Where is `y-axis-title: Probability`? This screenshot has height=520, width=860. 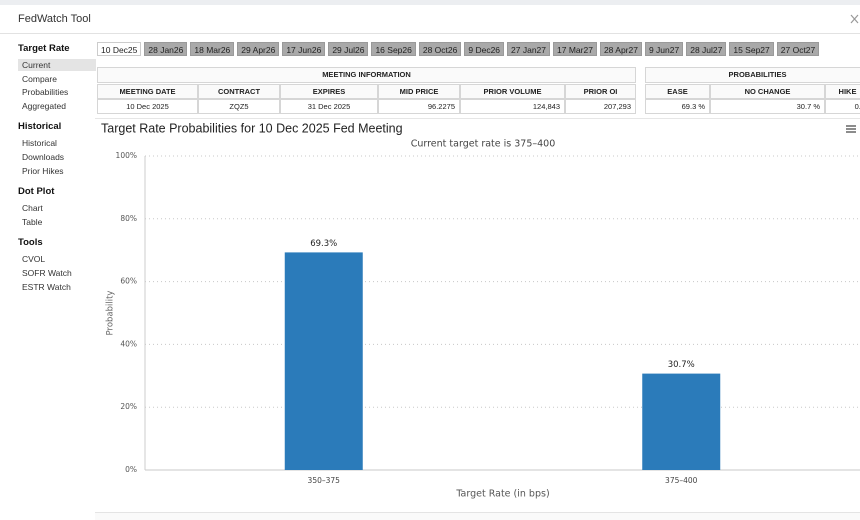
y-axis-title: Probability is located at coordinates (111, 313).